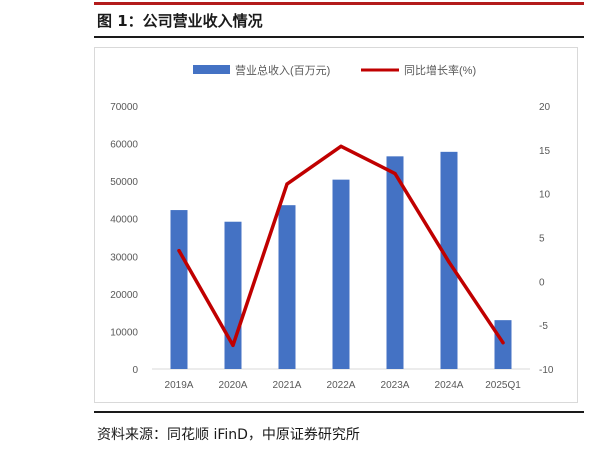 The image size is (599, 452). Describe the element at coordinates (545, 195) in the screenshot. I see `right-tick-label: 10` at that location.